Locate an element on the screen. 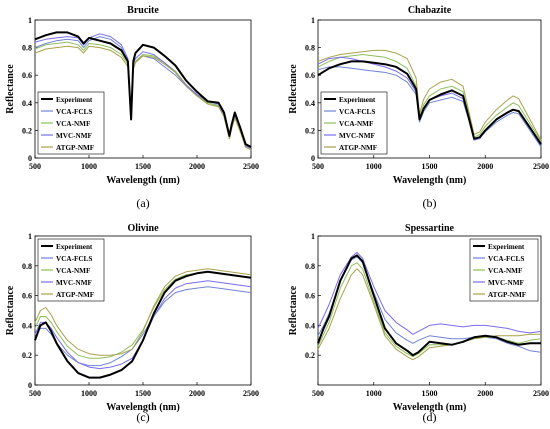  panel-label: (d) is located at coordinates (430, 417).